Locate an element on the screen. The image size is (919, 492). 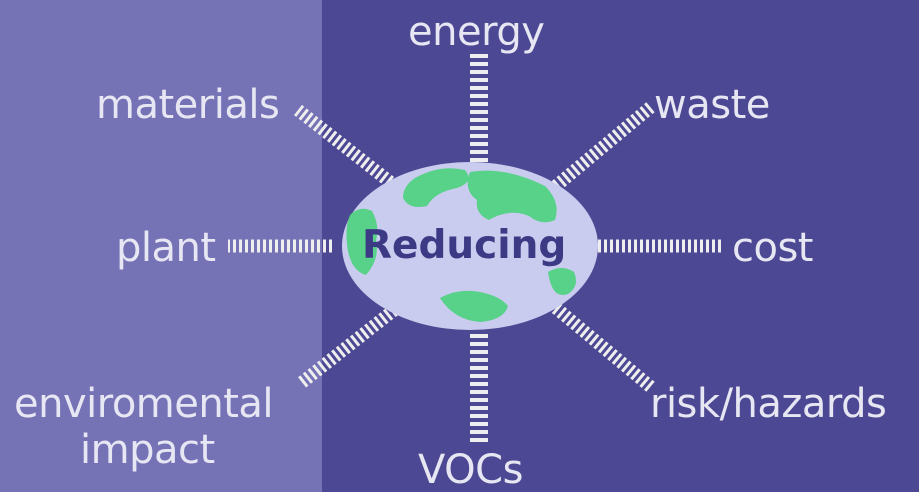
spoke-impact is located at coordinates (347, 347).